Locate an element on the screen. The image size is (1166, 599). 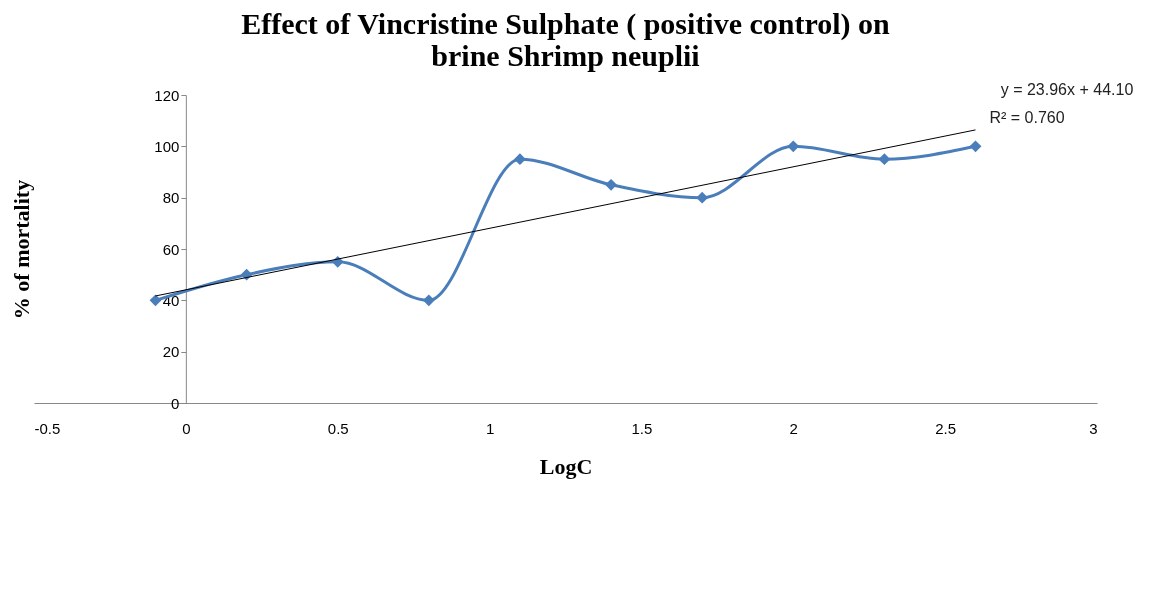
x-tick-label: 2 is located at coordinates (793, 428).